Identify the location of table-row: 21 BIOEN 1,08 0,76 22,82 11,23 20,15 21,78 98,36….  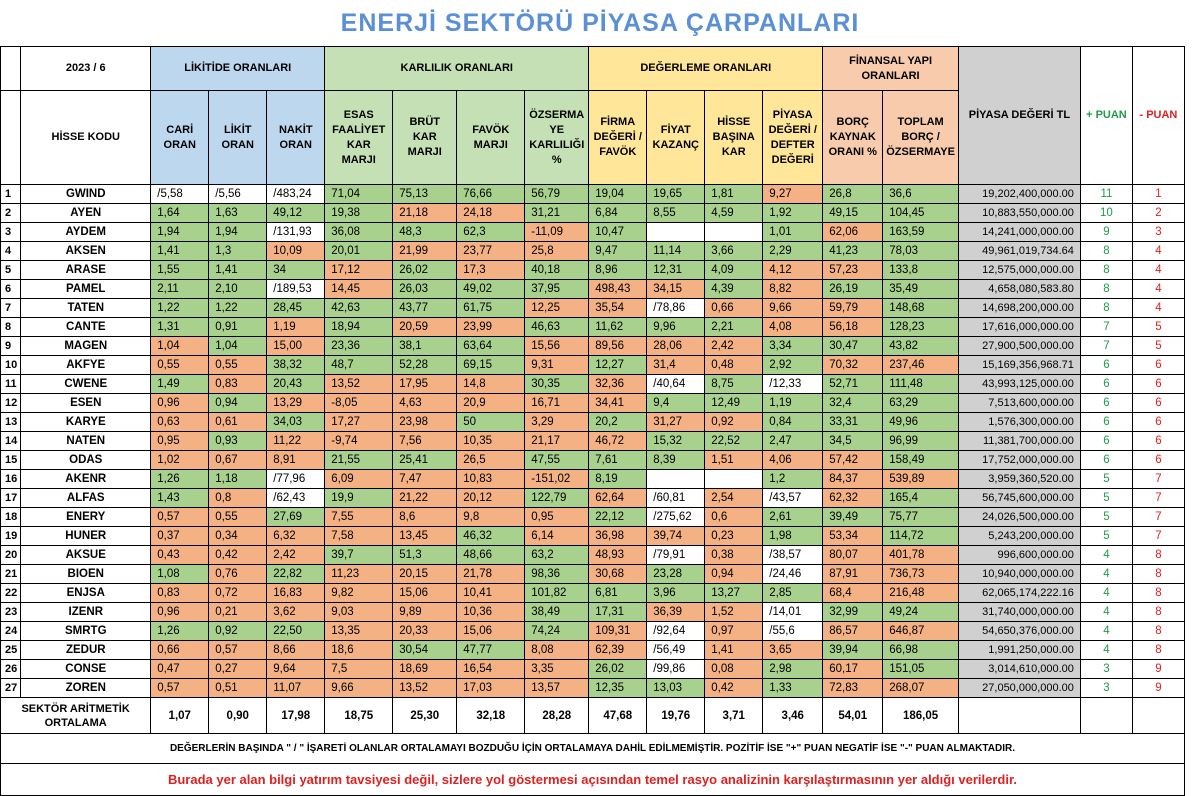
(592, 574).